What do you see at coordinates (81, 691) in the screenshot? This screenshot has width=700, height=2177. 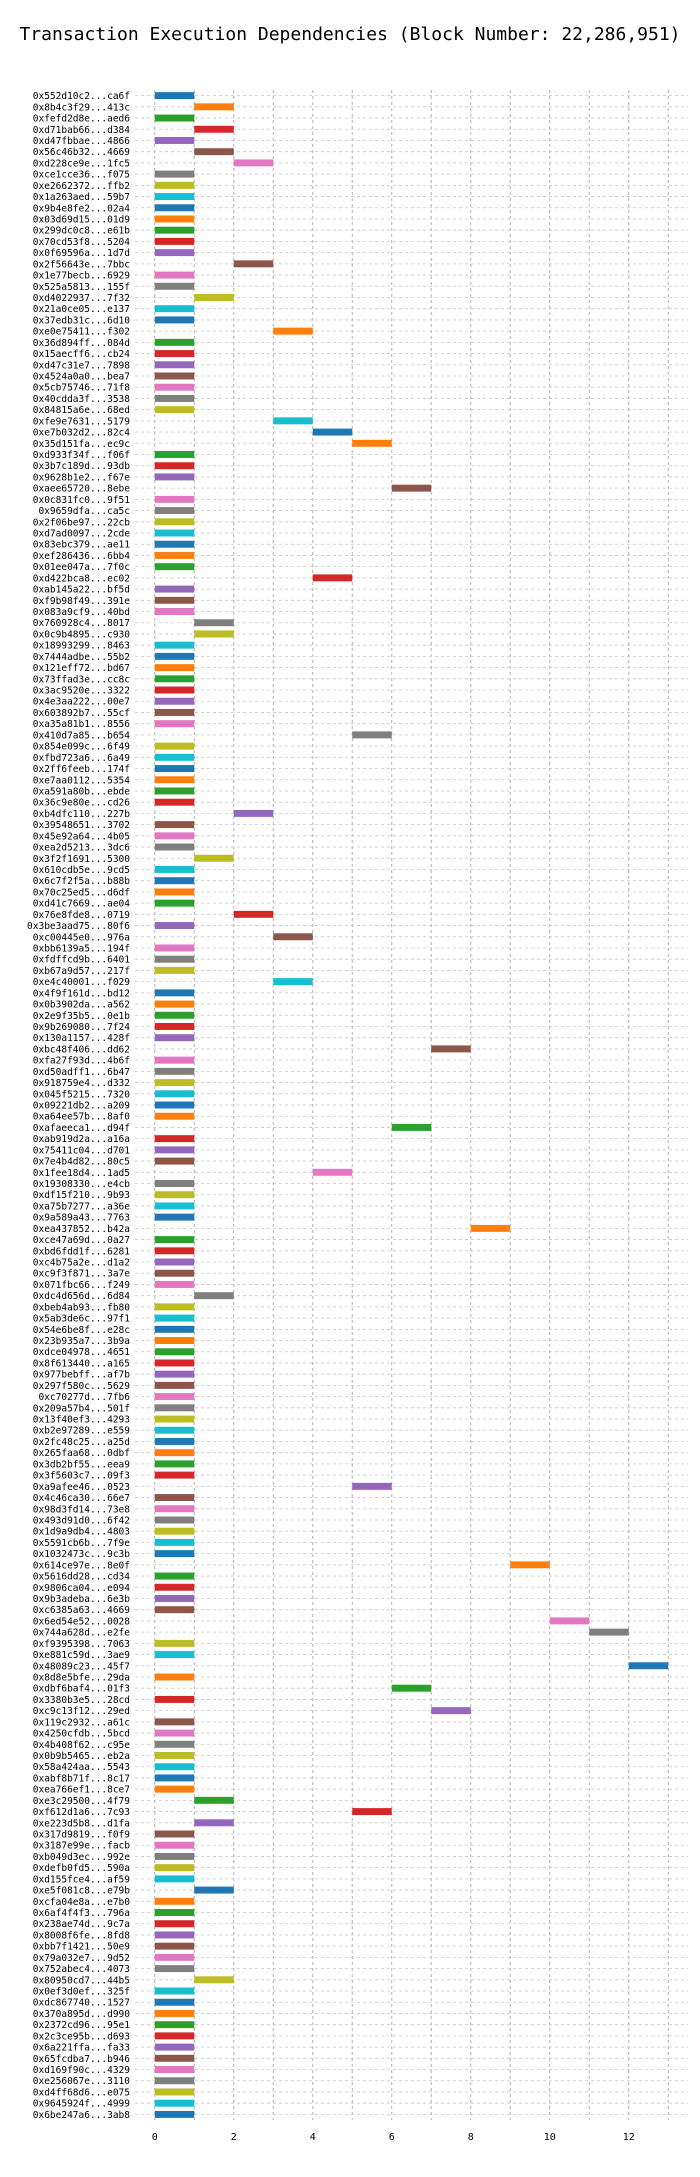 I see `transaction-label: 0x3ac9520e...3322` at bounding box center [81, 691].